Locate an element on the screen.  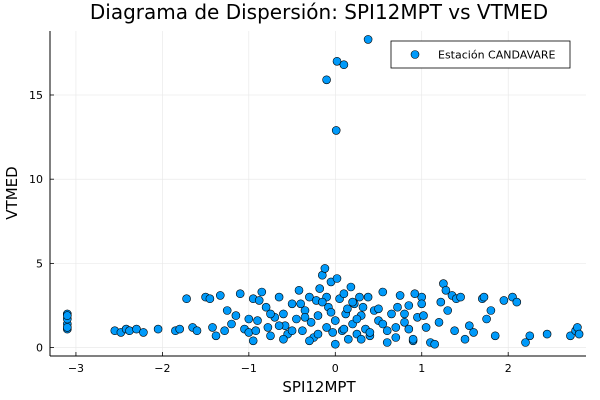
x-axis-label: SPI12MPT is located at coordinates (319, 387).